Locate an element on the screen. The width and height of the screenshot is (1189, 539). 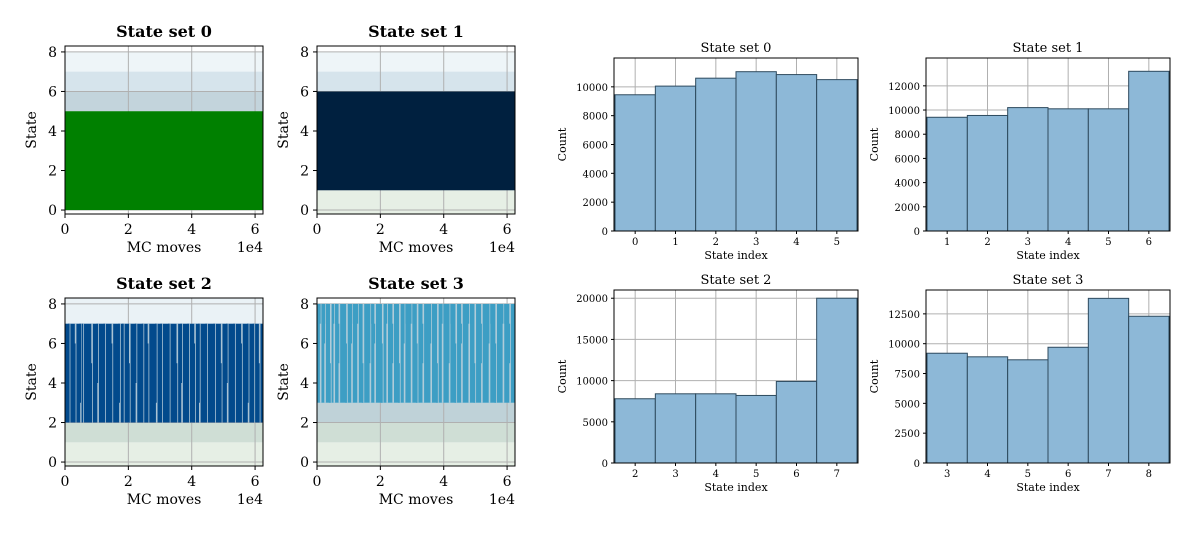
trace-panel-3: 0 2 4 6 0 2 4 6 8 State set 3 MC moves 1e4 State is located at coordinates (396, 391).